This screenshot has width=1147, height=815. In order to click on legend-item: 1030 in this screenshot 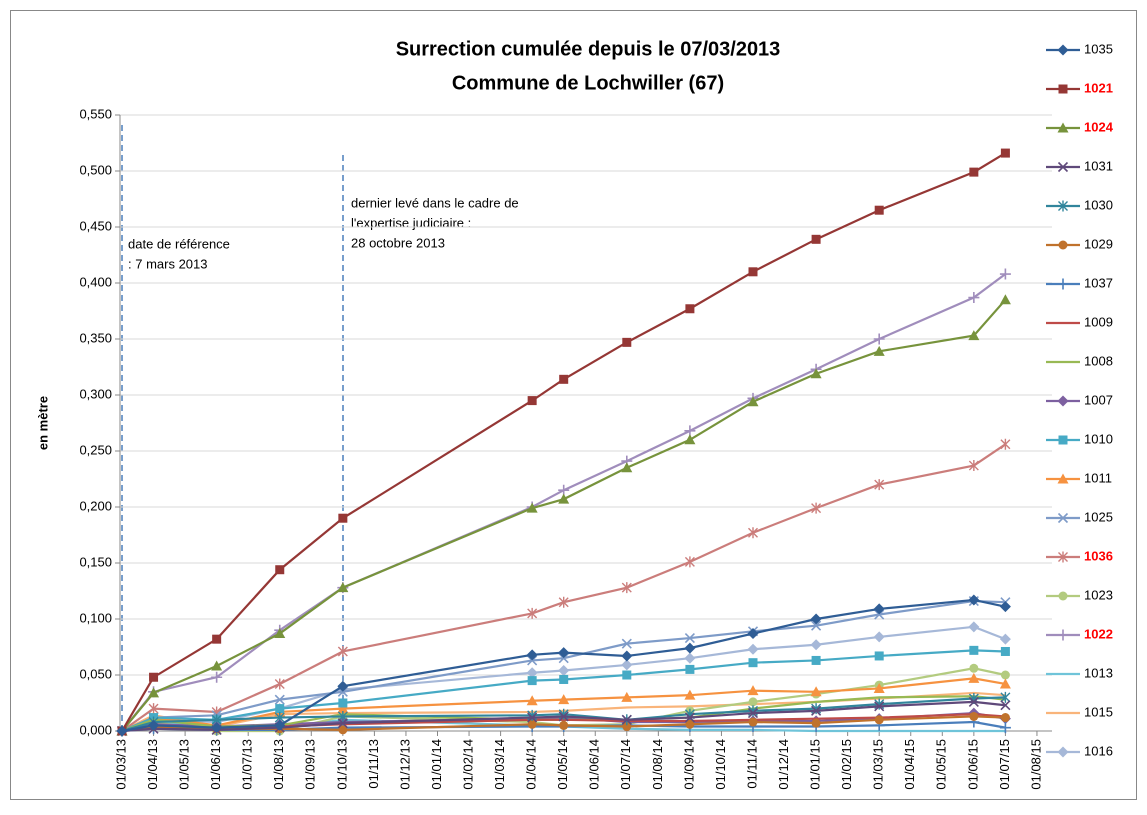, I will do `click(1079, 204)`.